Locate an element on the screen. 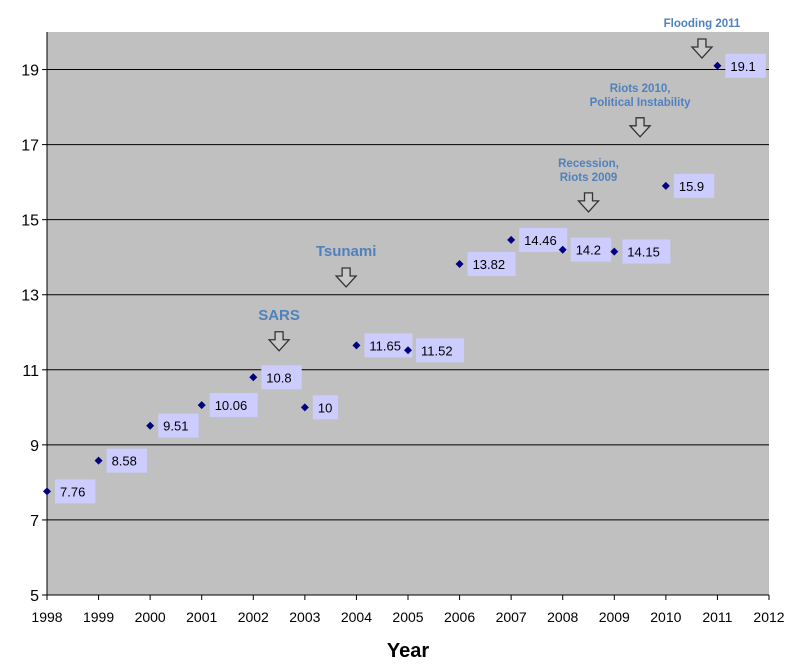  data-label: 14.15 is located at coordinates (643, 252).